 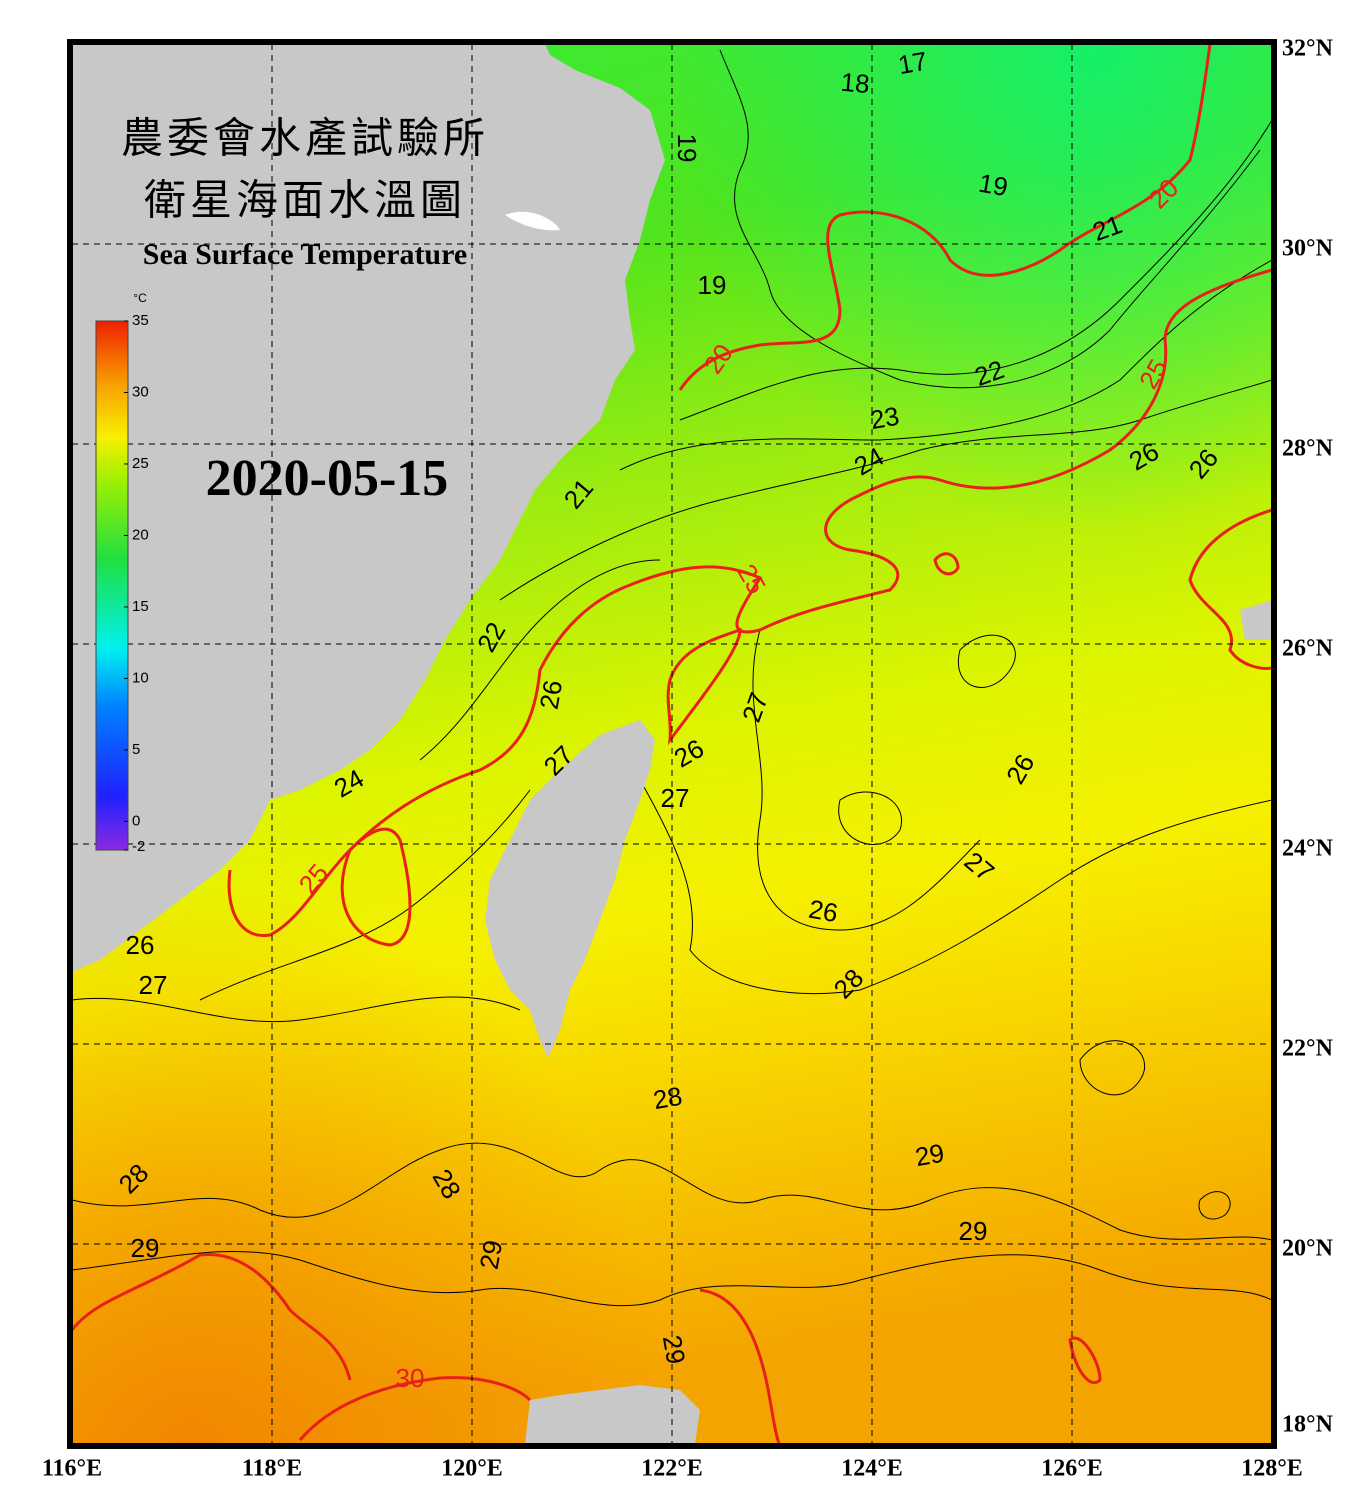 I want to click on title-zh: 農委會水產試驗所, so click(x=305, y=139).